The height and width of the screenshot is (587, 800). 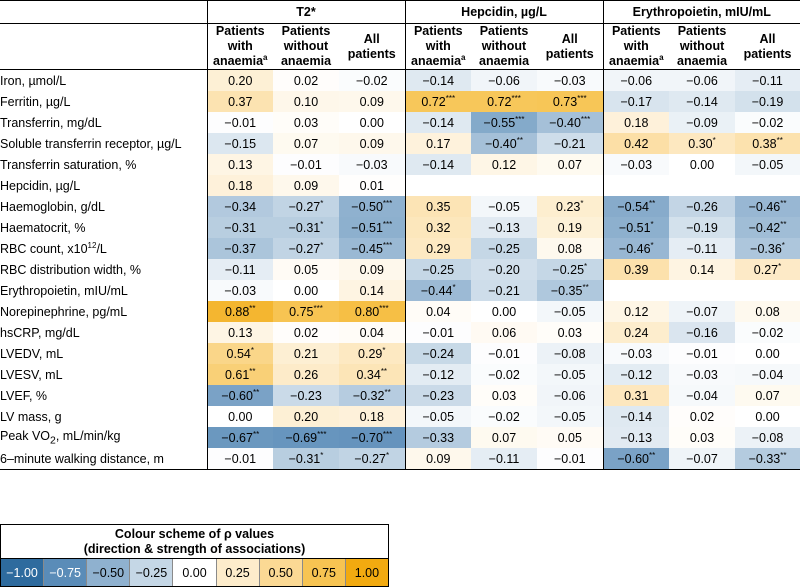 I want to click on rho-value: −0.24, so click(x=438, y=353).